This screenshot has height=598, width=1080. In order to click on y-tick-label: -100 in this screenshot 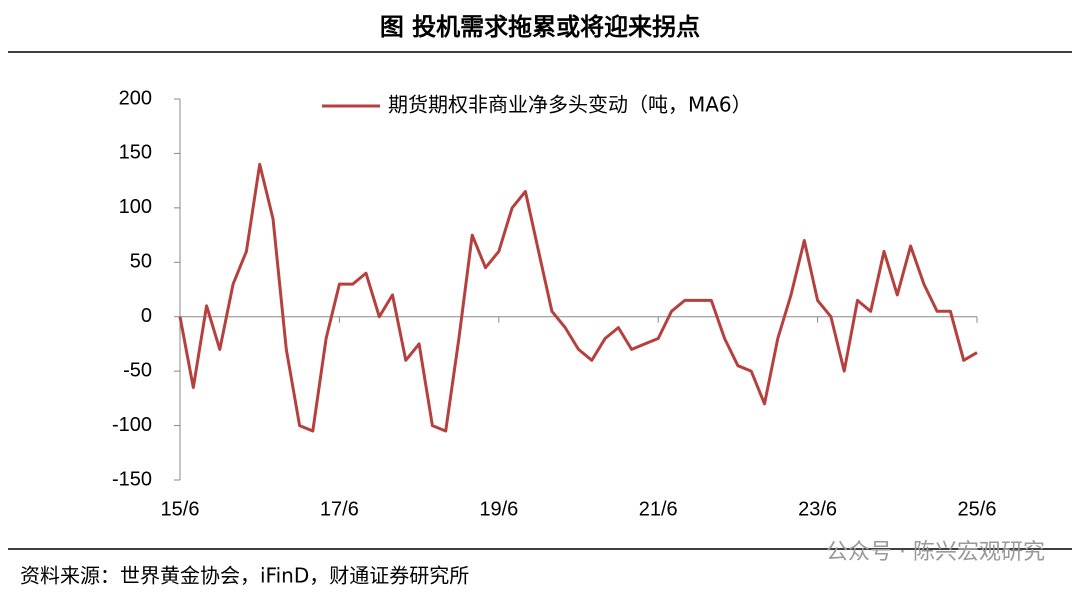, I will do `click(132, 425)`.